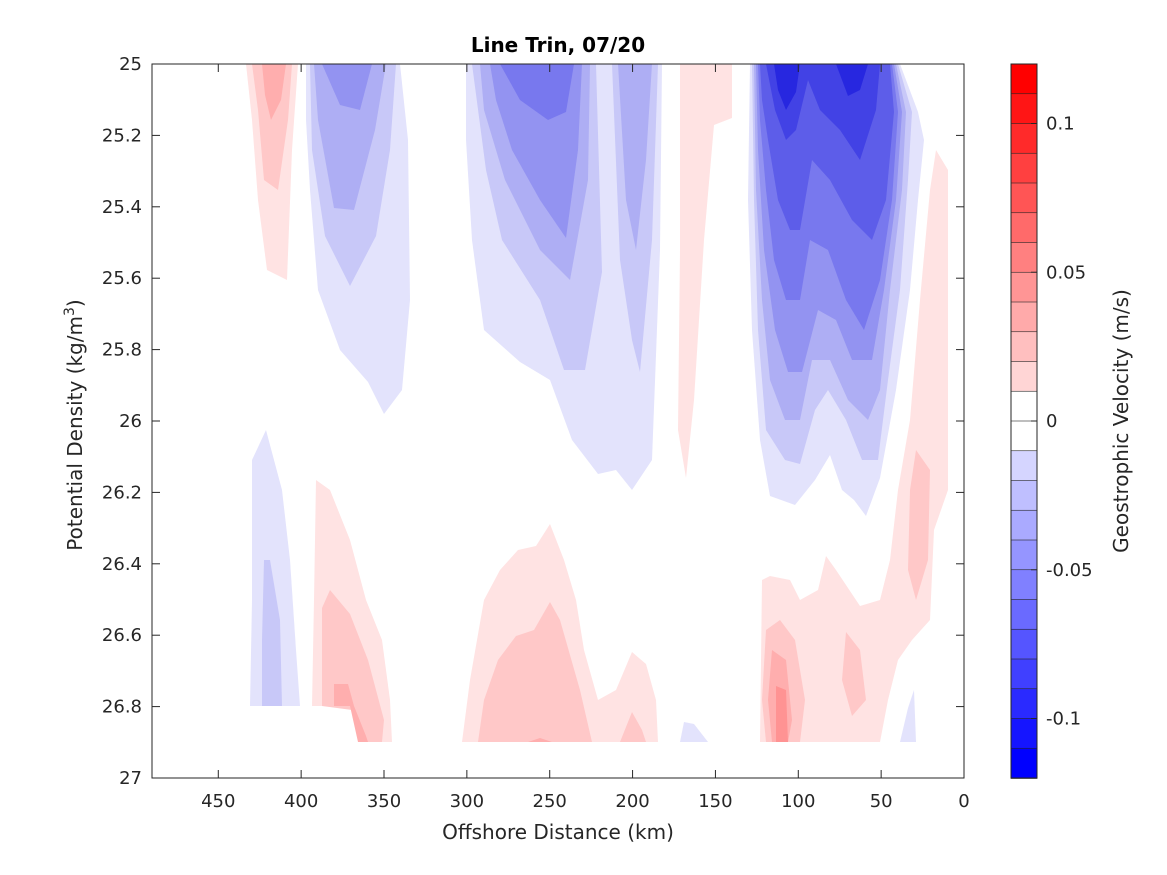  What do you see at coordinates (70, 311) in the screenshot?
I see `y-axis-label-superscript: 3` at bounding box center [70, 311].